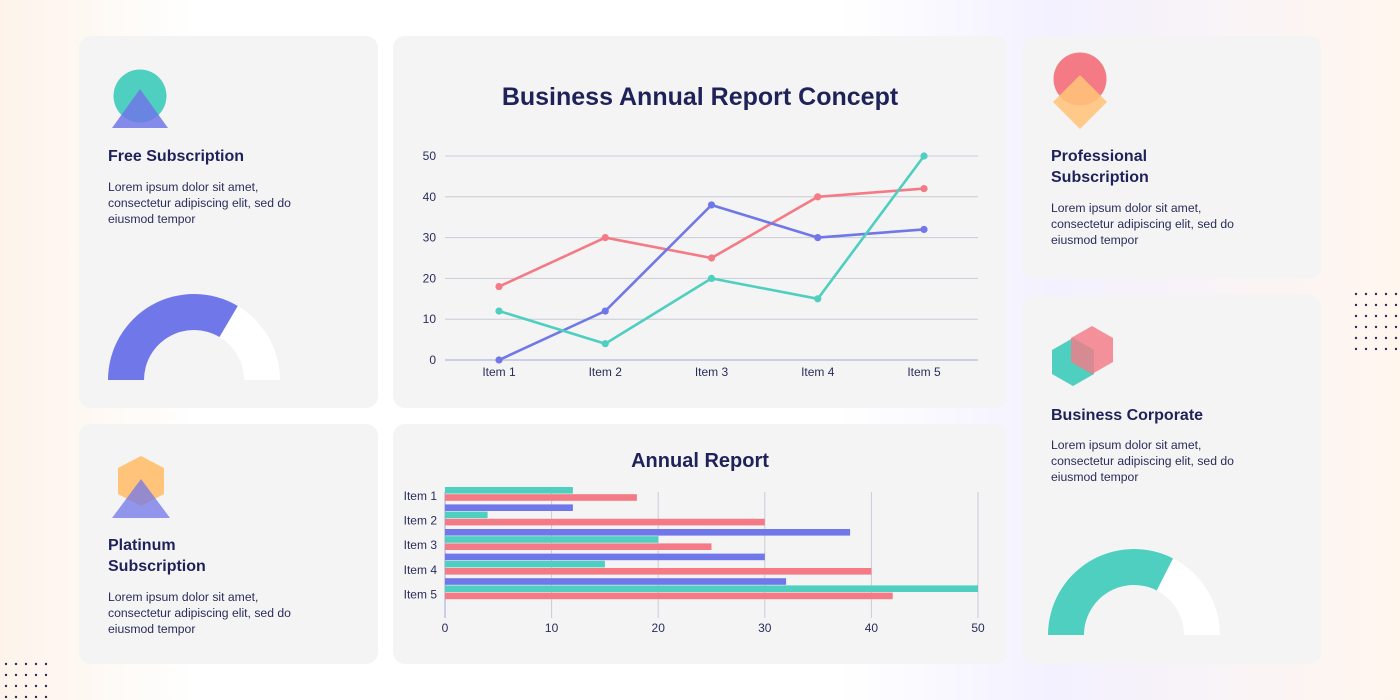 Image resolution: width=1400 pixels, height=700 pixels. What do you see at coordinates (700, 461) in the screenshot?
I see `chart-title: Annual Report` at bounding box center [700, 461].